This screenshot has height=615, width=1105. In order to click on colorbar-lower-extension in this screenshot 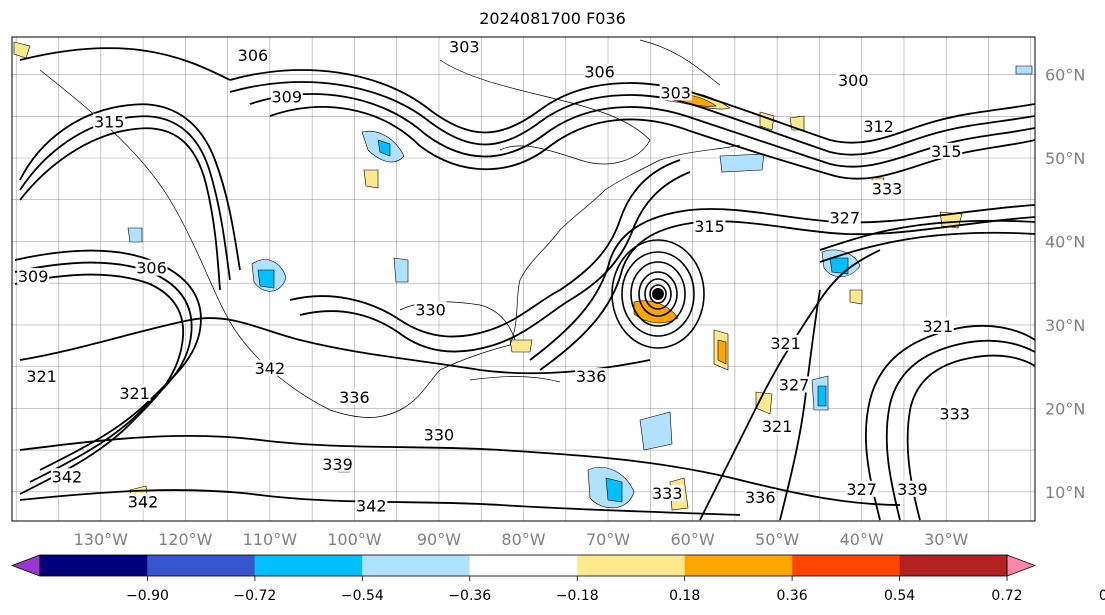, I will do `click(25, 565)`.